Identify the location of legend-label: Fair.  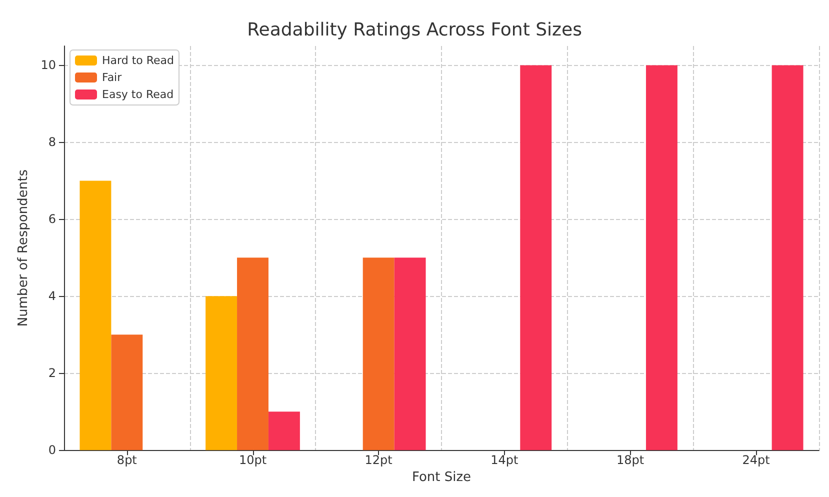
(112, 77).